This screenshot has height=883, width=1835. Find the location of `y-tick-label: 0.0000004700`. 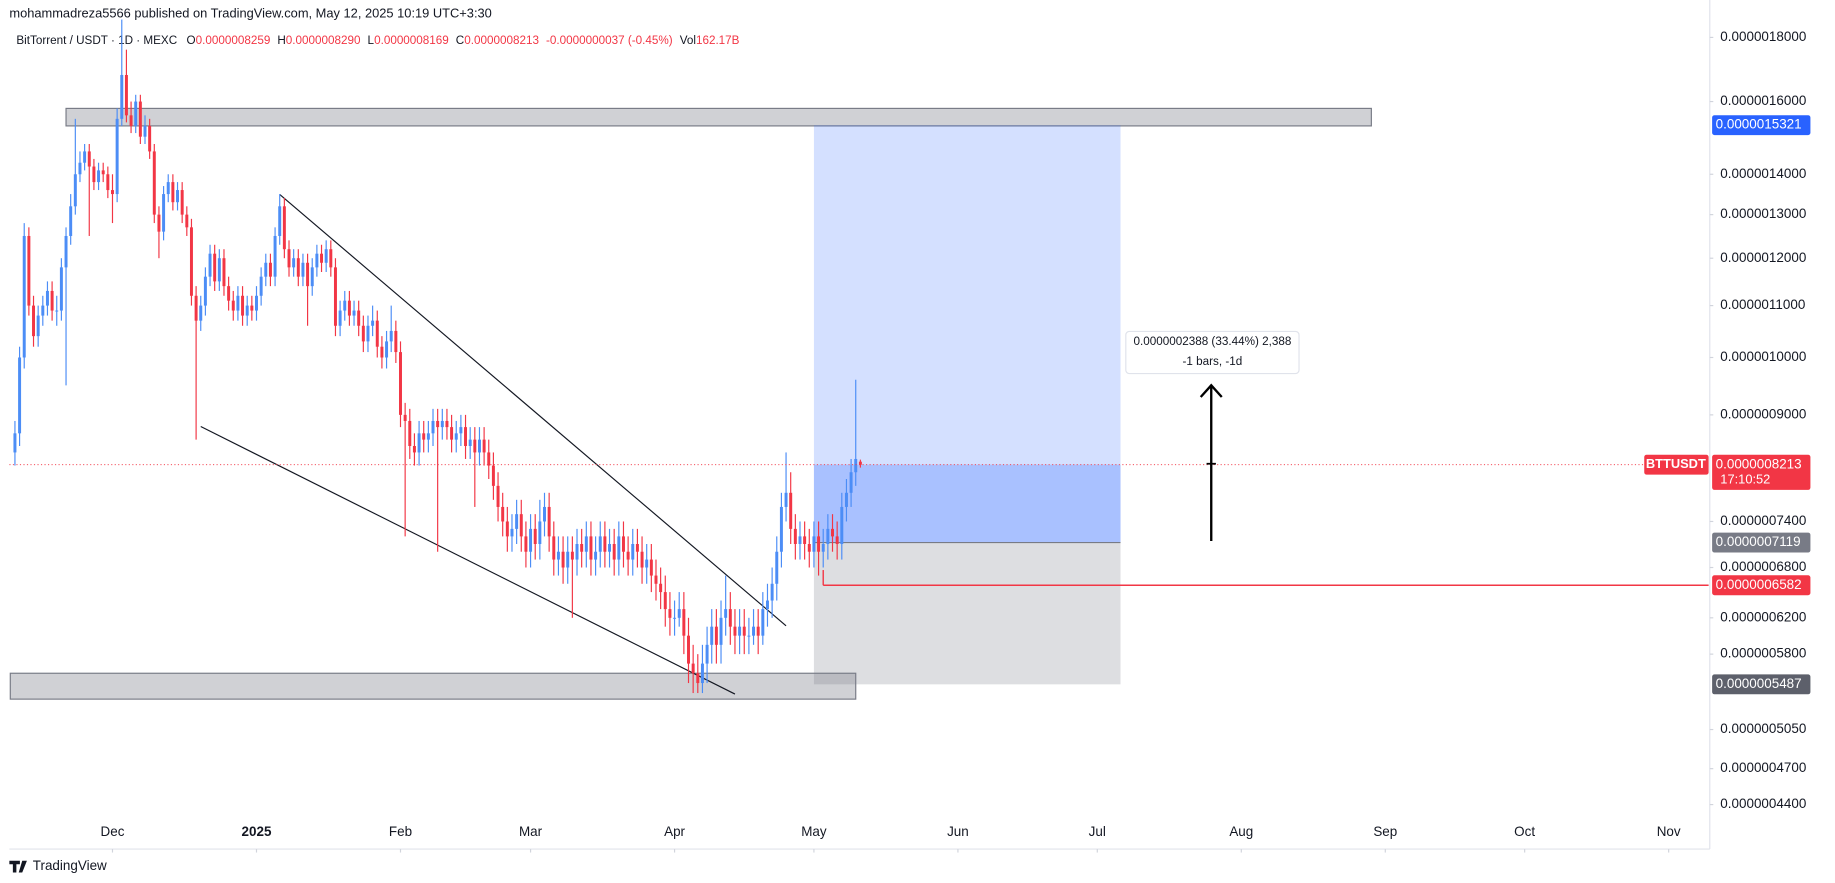

y-tick-label: 0.0000004700 is located at coordinates (1763, 767).